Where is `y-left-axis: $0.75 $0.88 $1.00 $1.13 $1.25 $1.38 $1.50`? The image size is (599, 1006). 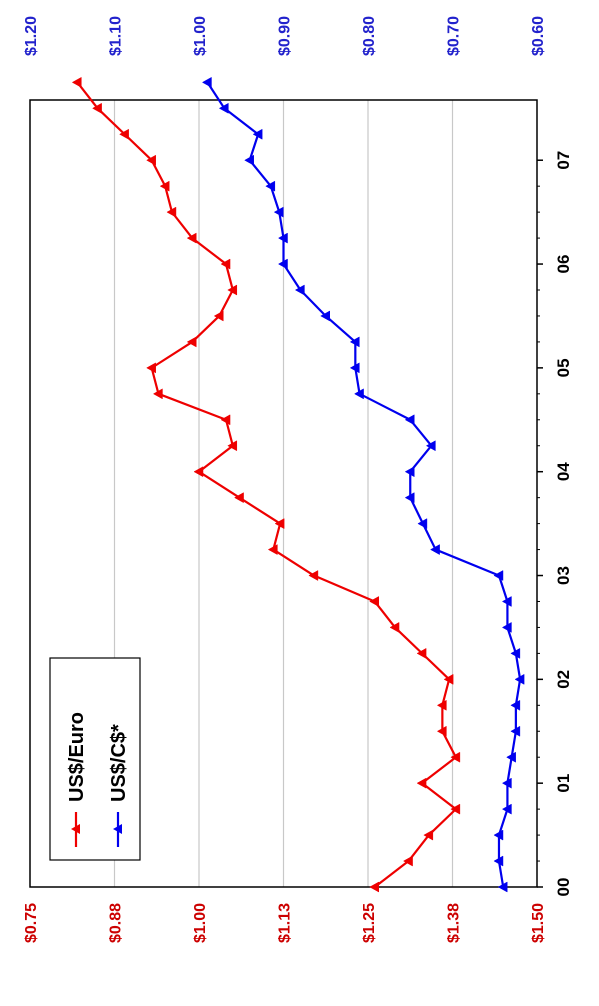
y-left-axis: $0.75 $0.88 $1.00 $1.13 $1.25 $1.38 $1.50 is located at coordinates (285, 923).